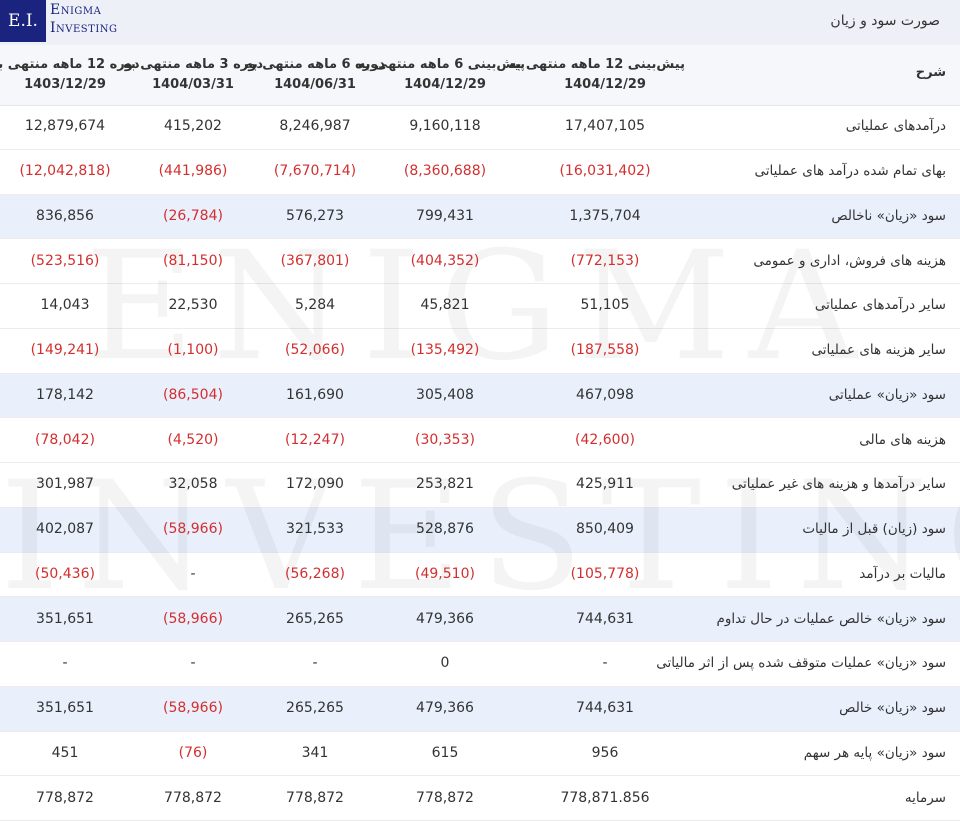  What do you see at coordinates (315, 305) in the screenshot?
I see `table-cell: 5,284` at bounding box center [315, 305].